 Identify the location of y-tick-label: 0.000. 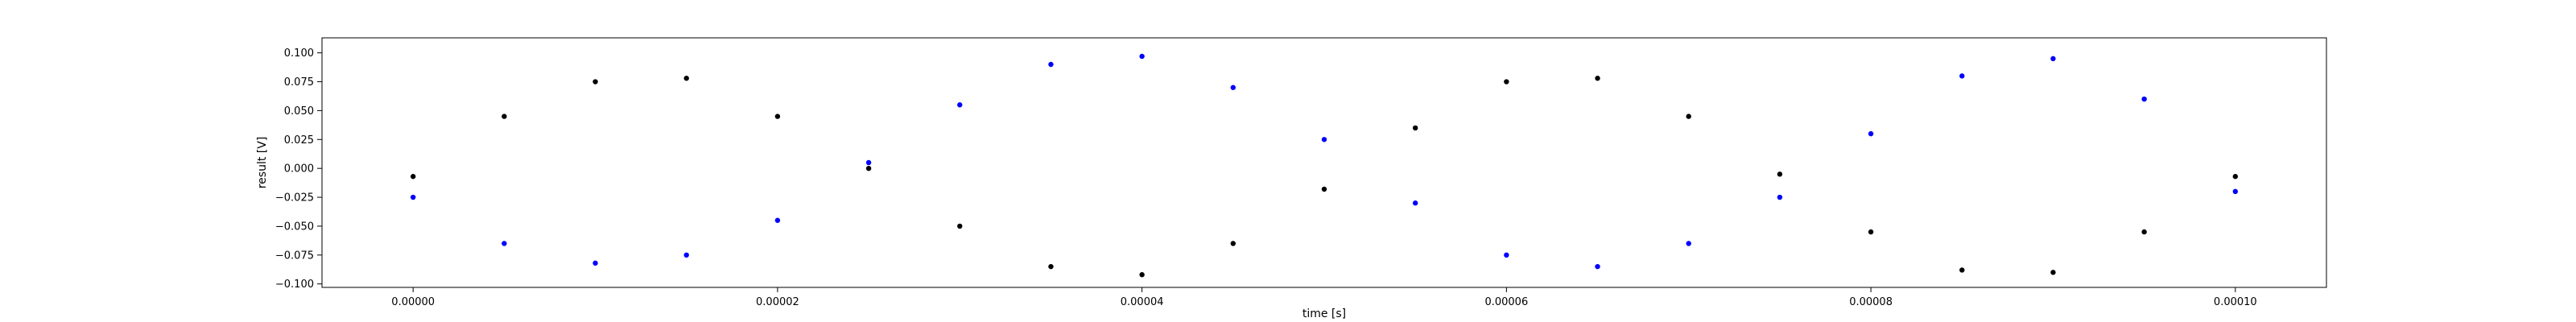
(299, 169).